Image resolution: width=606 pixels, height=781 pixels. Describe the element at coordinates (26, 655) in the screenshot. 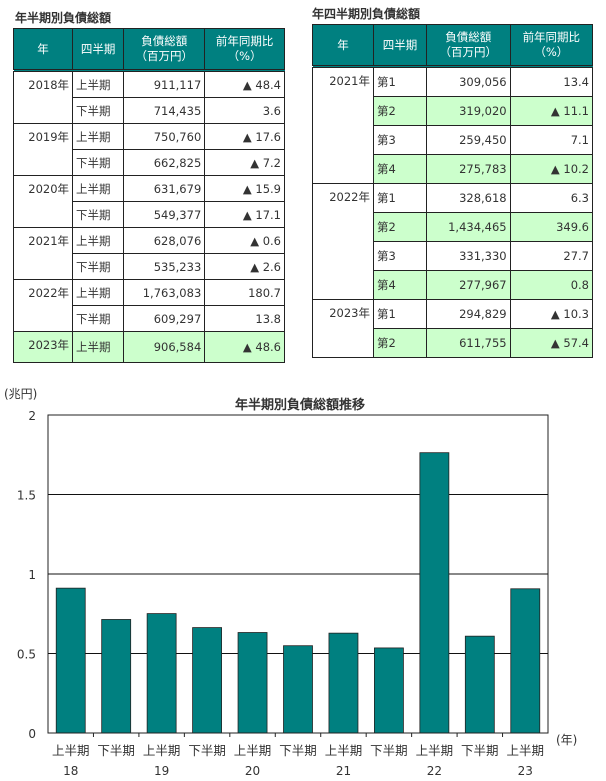

I see `y-tick-label: 0.5` at that location.